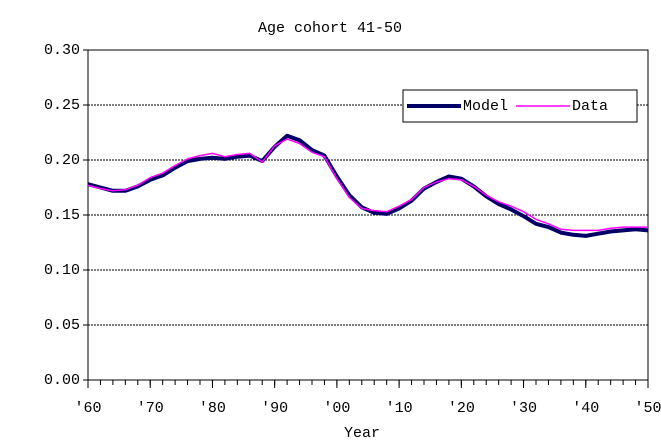 Image resolution: width=661 pixels, height=443 pixels. I want to click on y-tick-label: 0.30, so click(62, 50).